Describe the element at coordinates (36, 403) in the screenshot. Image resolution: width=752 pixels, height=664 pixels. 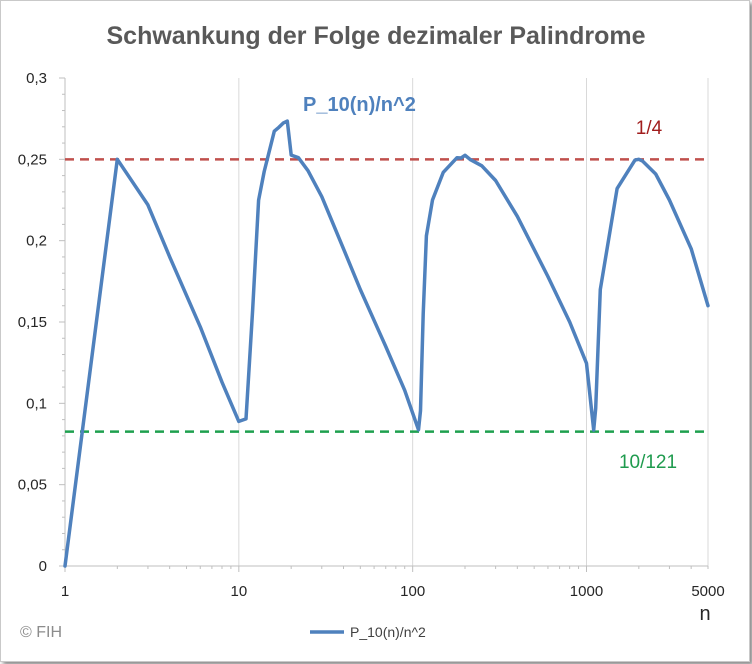
I see `y-tick-label: 0,1` at that location.